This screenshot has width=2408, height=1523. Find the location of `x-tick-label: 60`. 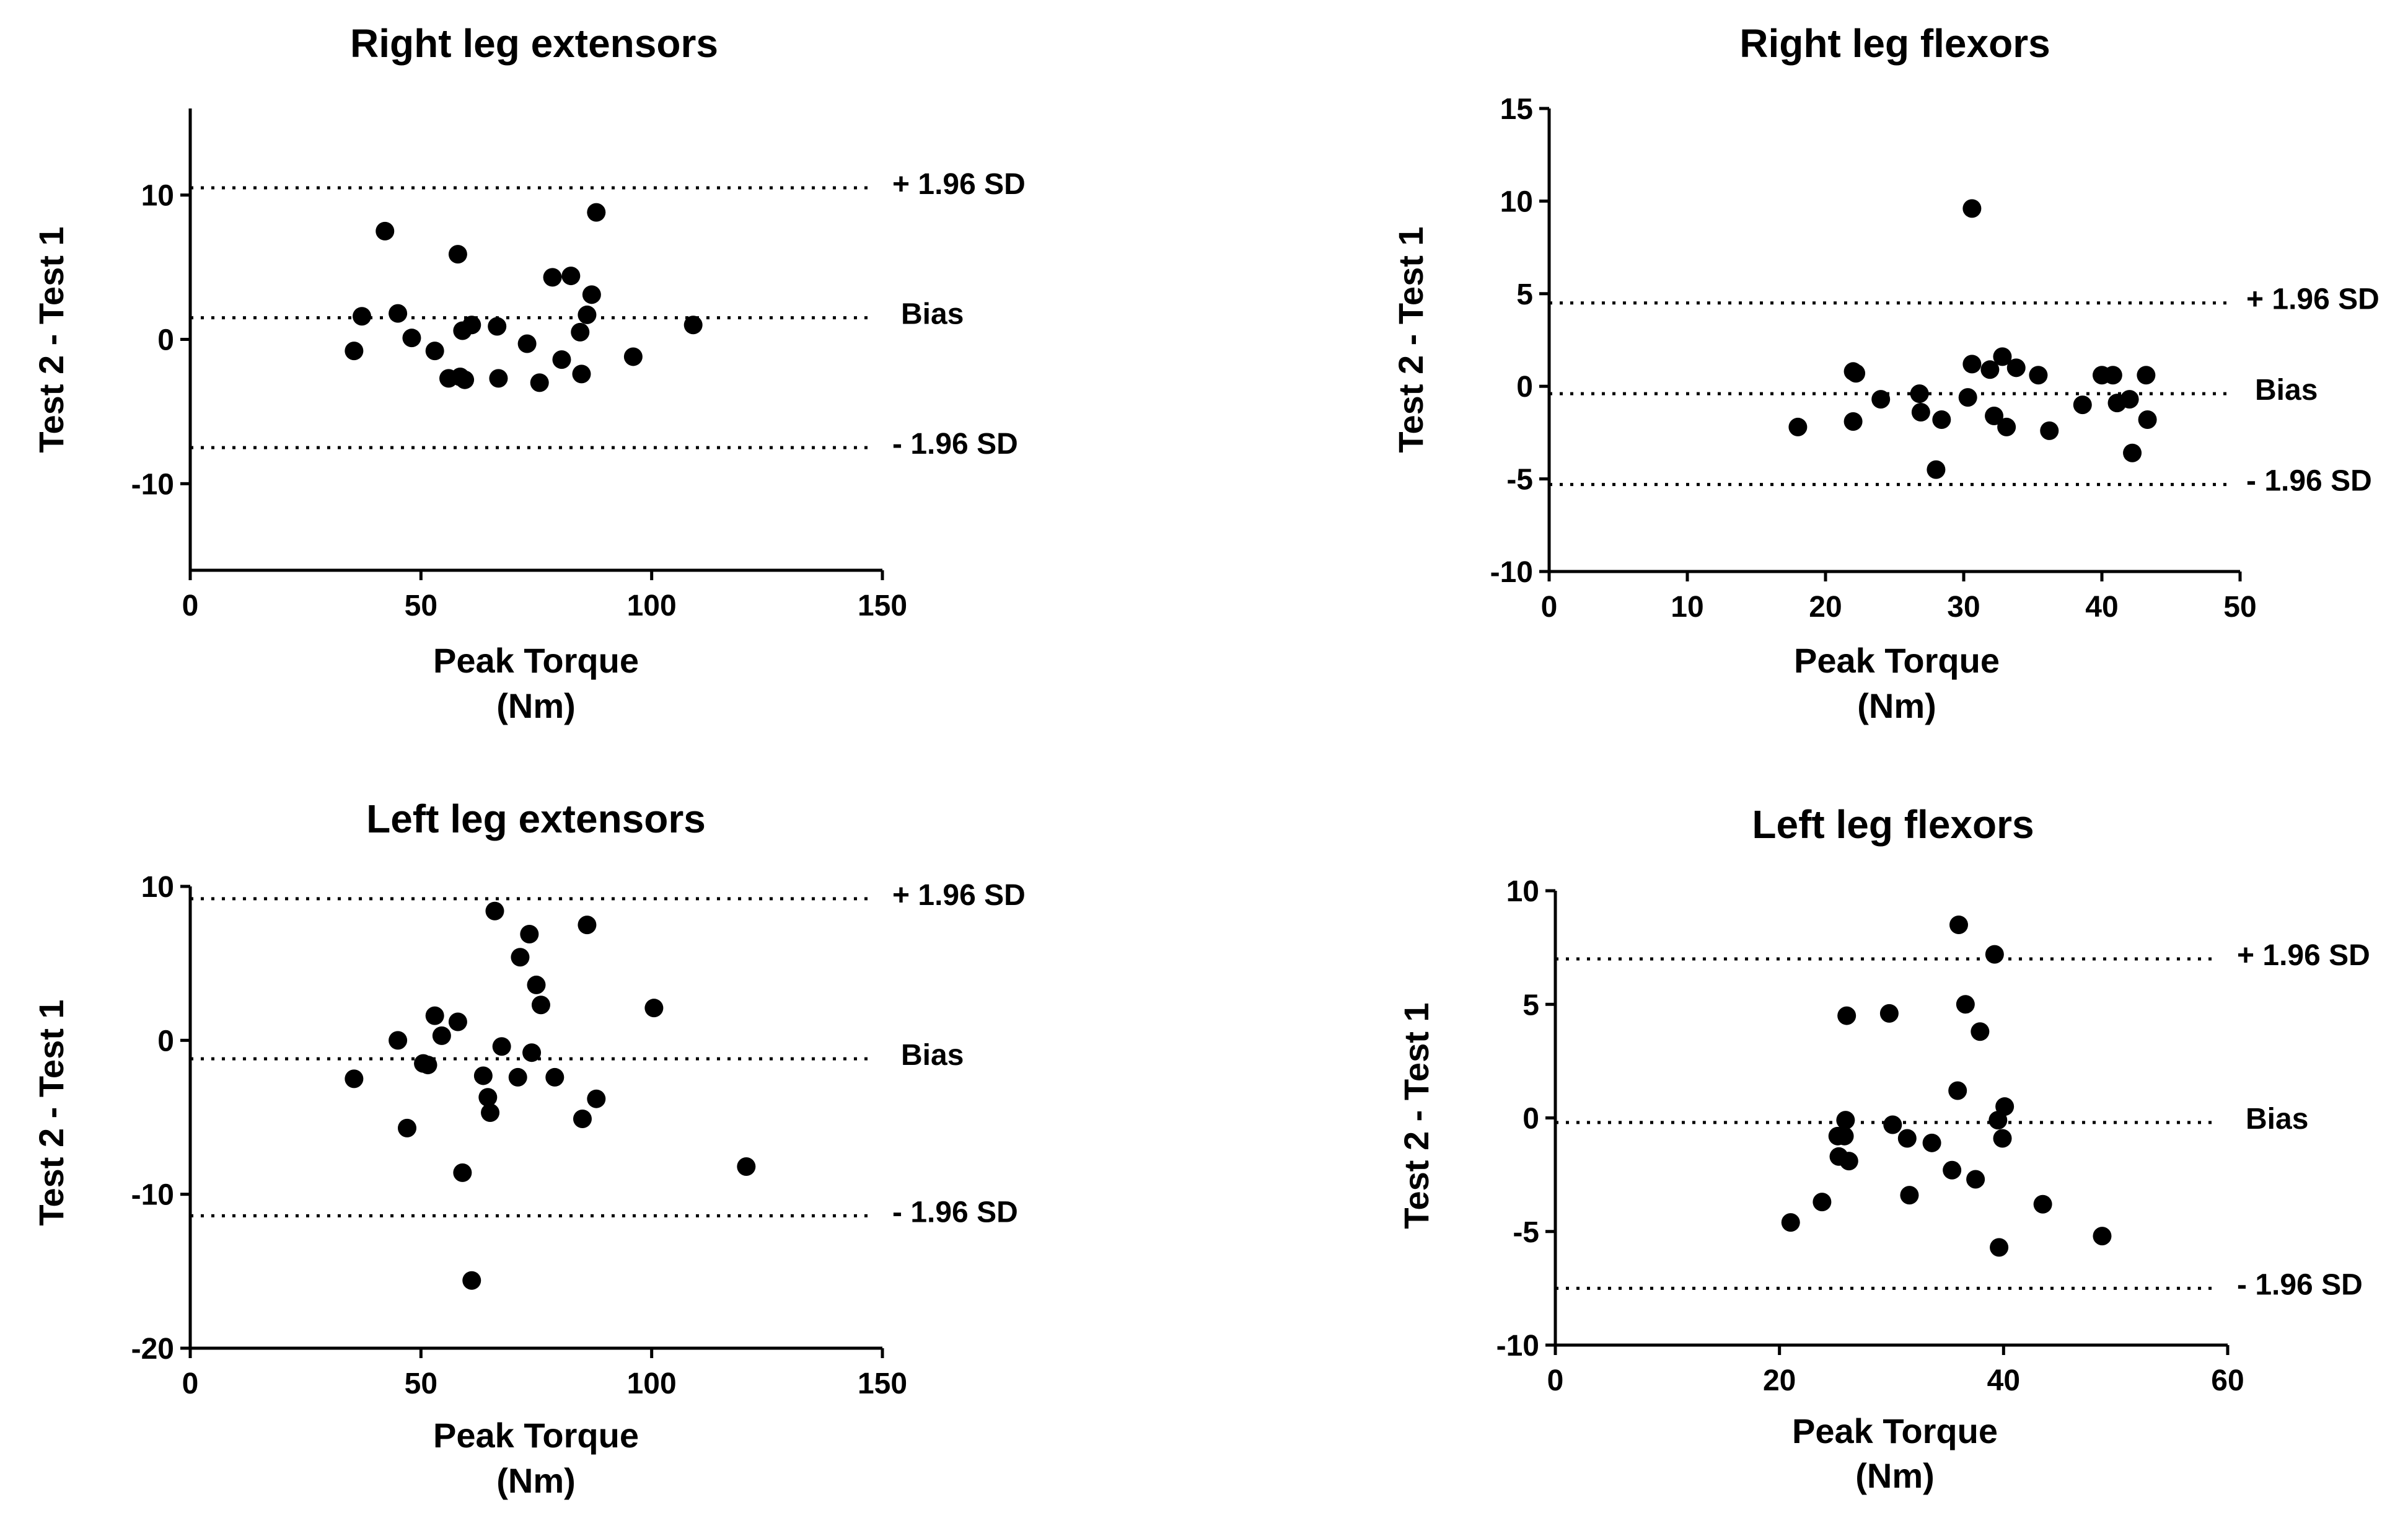

x-tick-label: 60 is located at coordinates (2228, 1380).